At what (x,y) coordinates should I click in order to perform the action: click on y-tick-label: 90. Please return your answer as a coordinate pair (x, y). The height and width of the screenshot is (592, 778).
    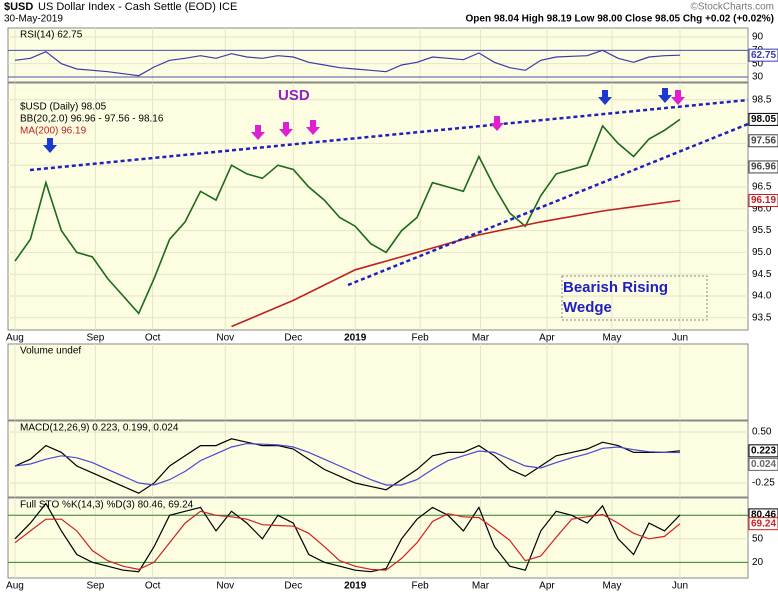
    Looking at the image, I should click on (758, 37).